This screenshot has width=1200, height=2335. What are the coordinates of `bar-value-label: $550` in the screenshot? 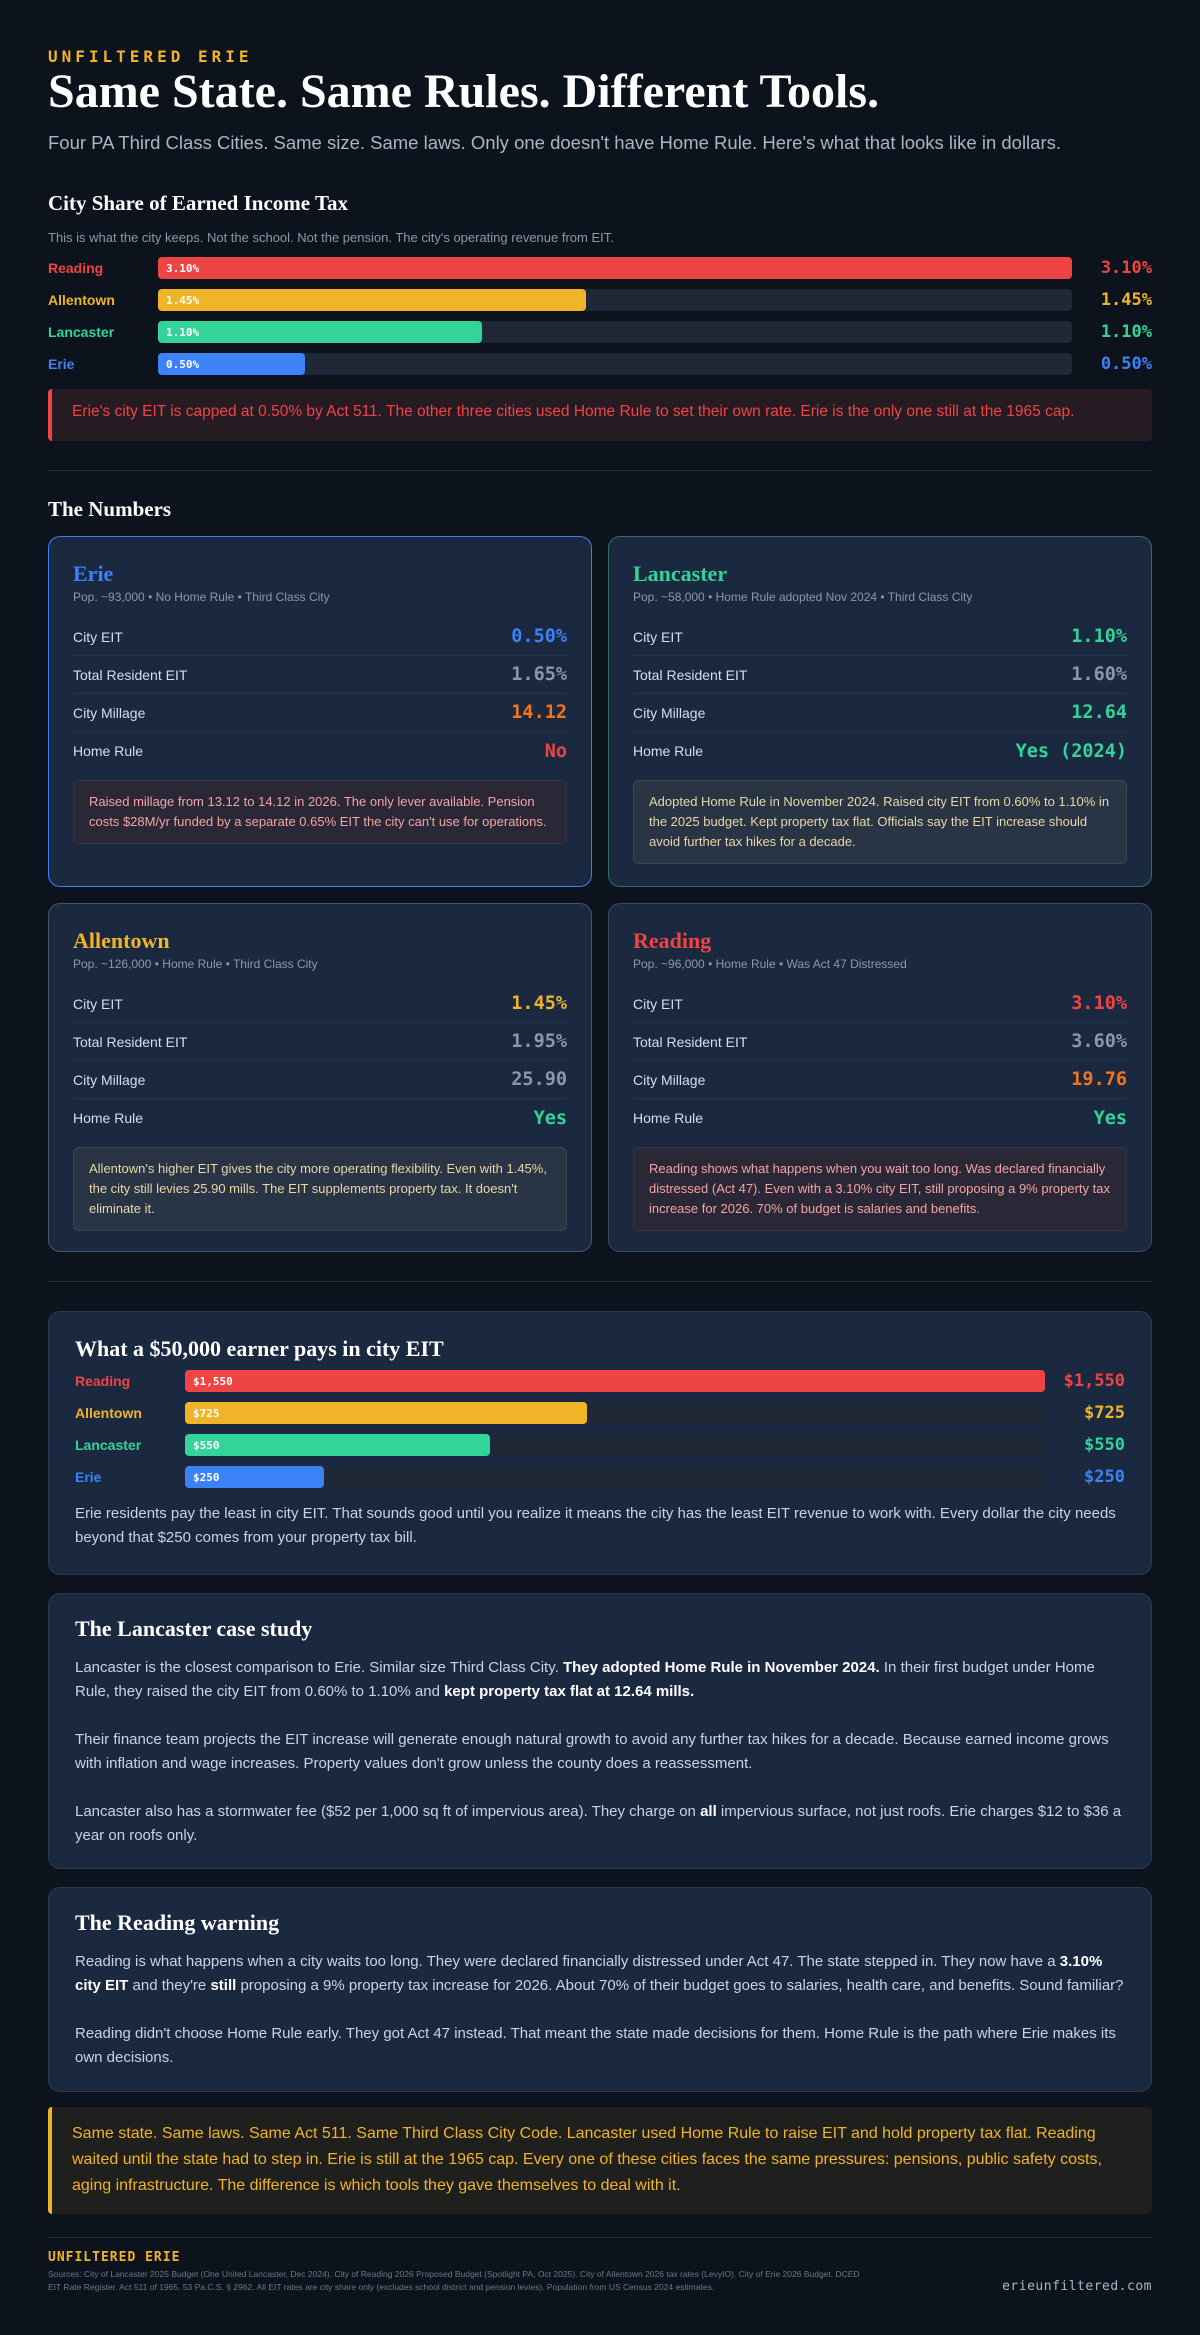 It's located at (1104, 1445).